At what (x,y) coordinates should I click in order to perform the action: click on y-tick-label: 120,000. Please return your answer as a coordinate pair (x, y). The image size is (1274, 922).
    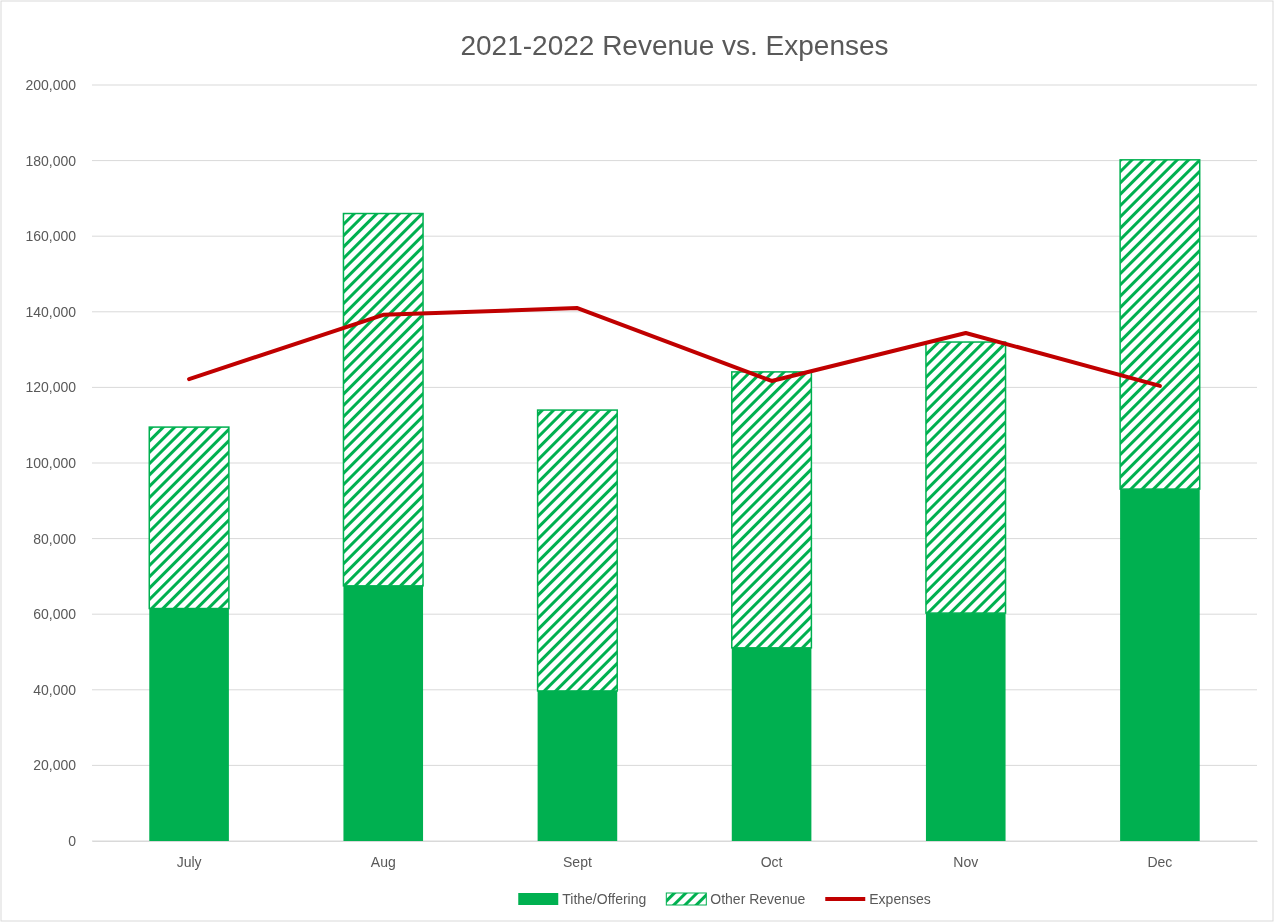
    Looking at the image, I should click on (51, 387).